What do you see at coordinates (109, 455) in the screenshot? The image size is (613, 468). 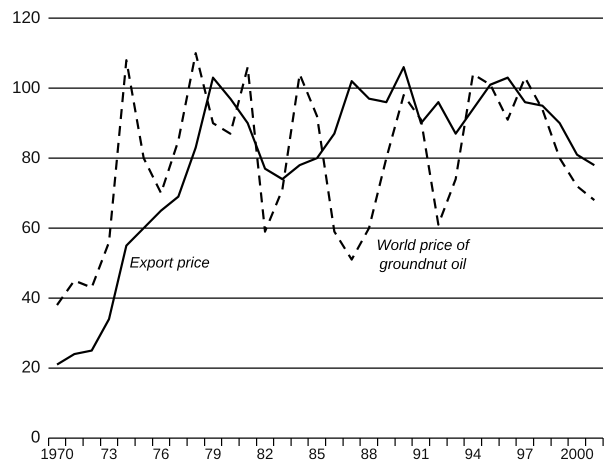 I see `x-tick-label: 73` at bounding box center [109, 455].